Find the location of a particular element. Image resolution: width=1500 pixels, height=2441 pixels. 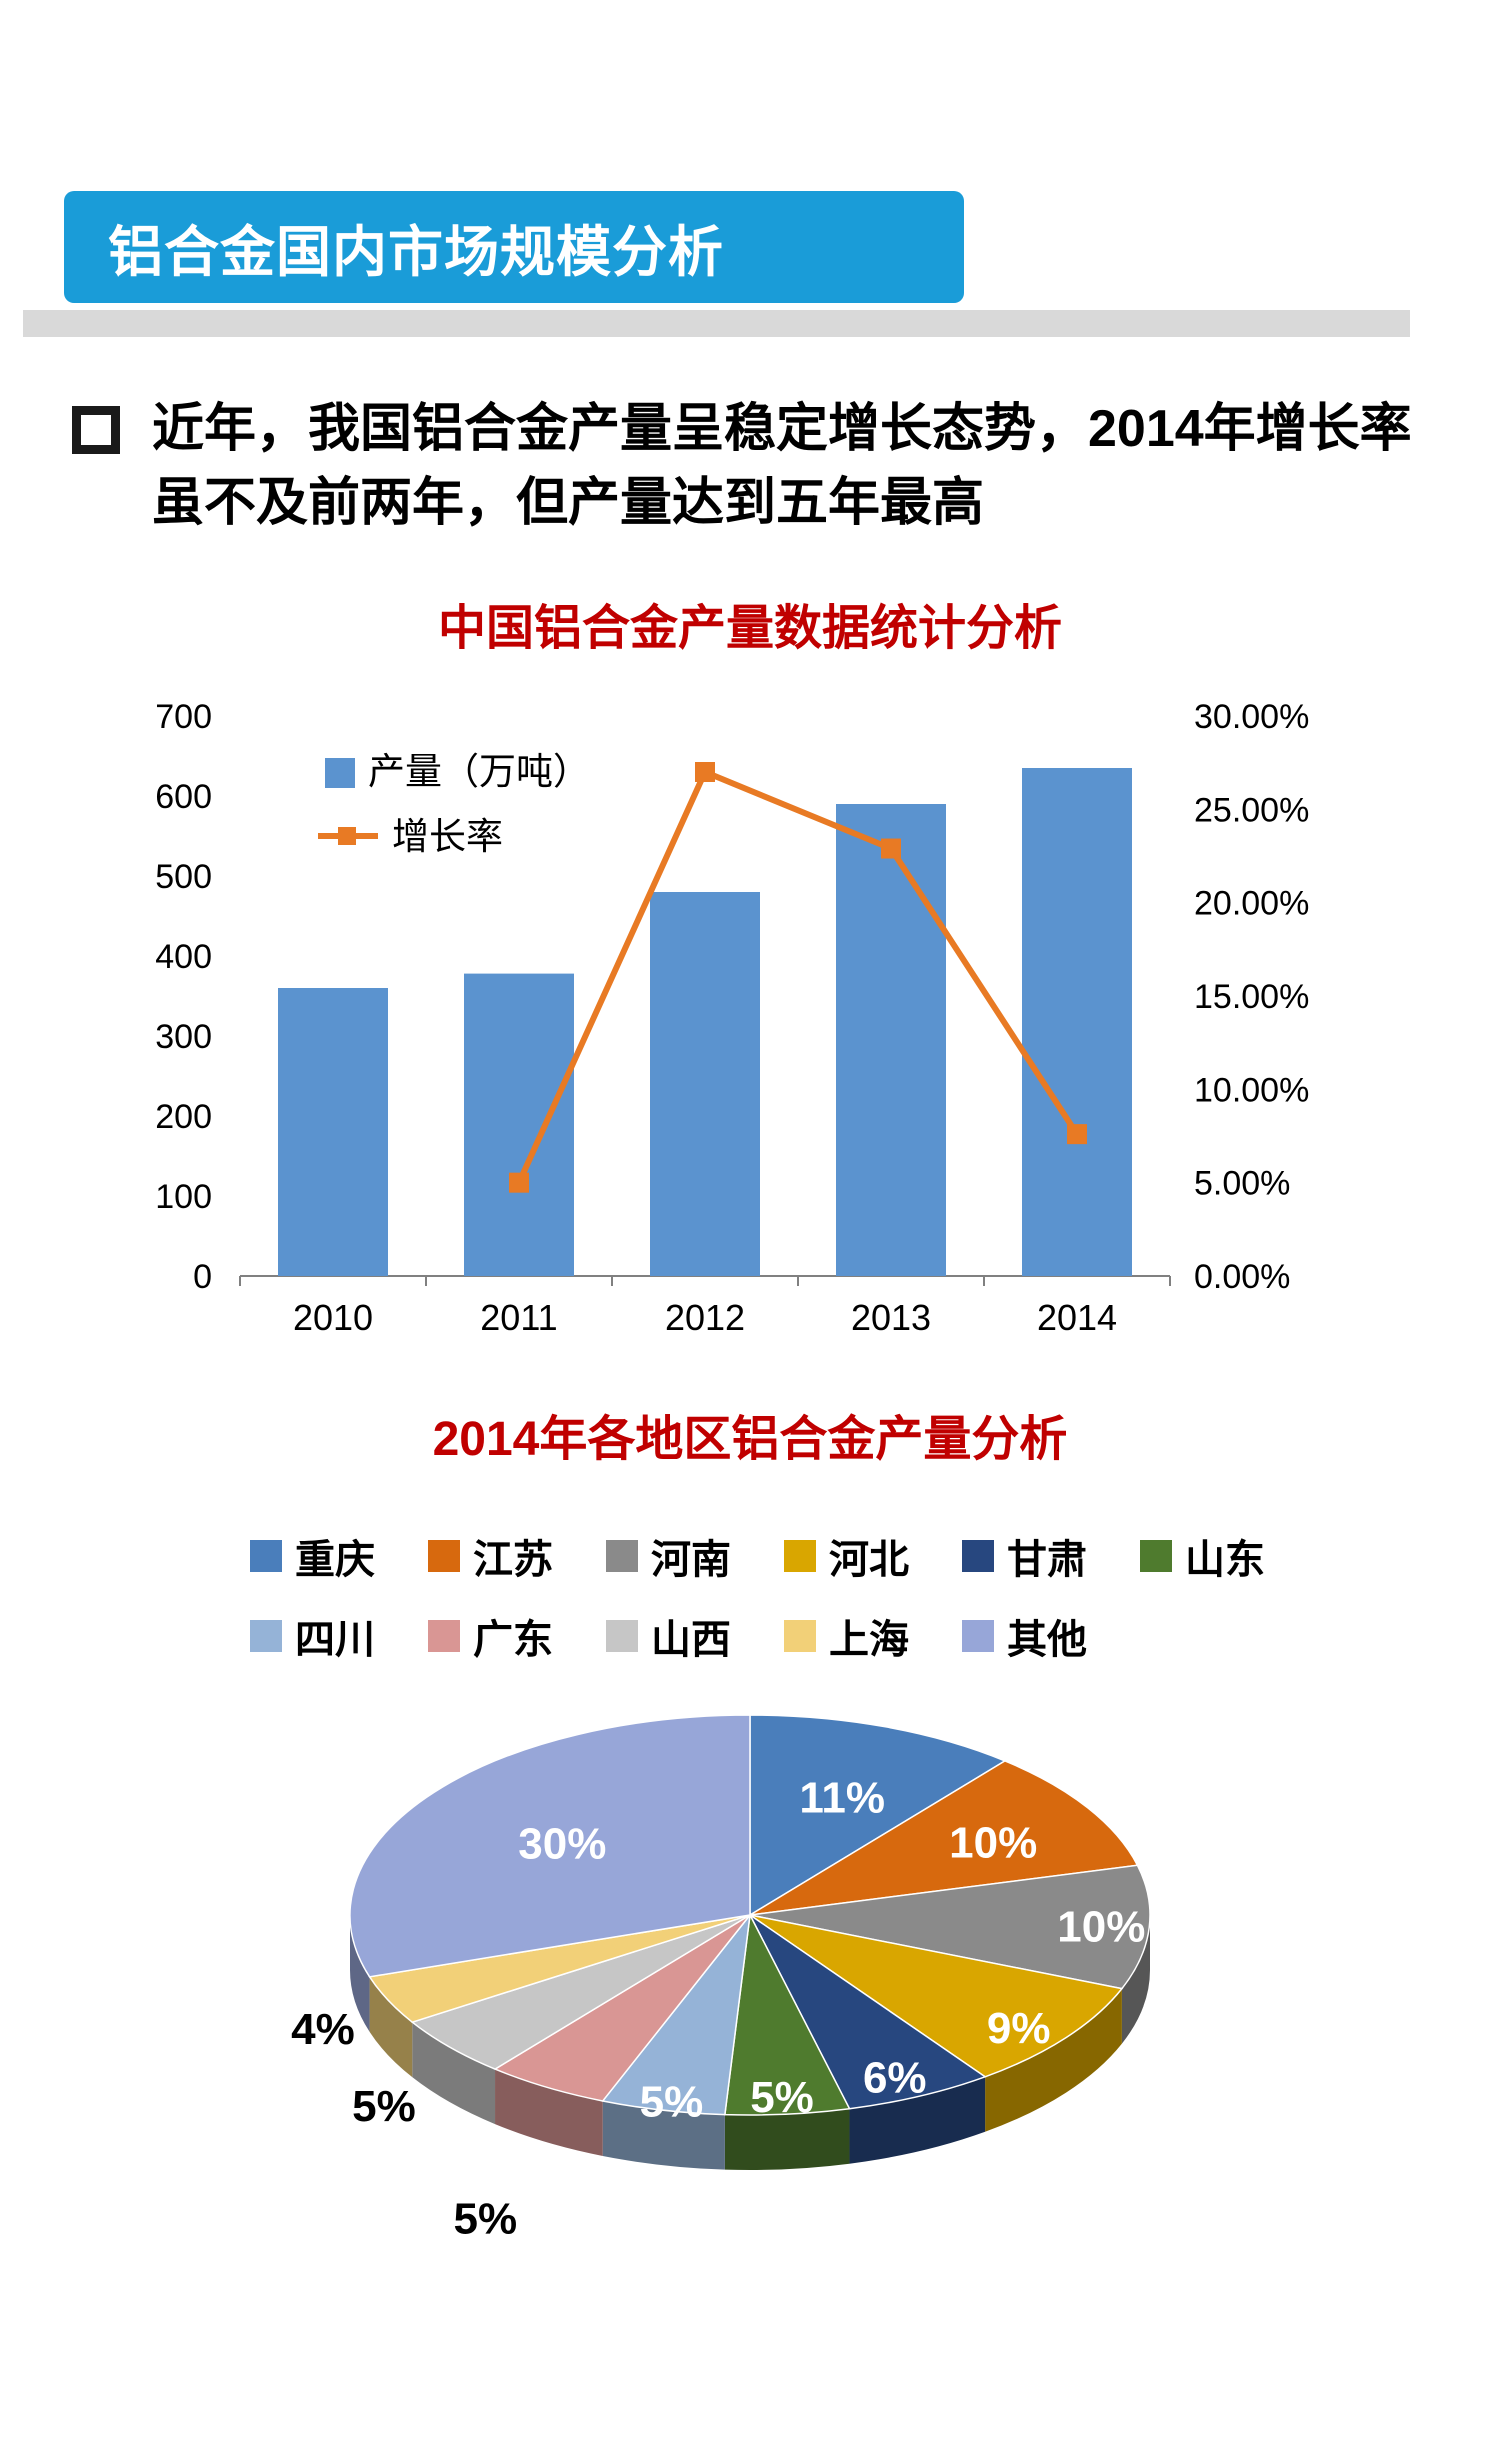

legend-swatch-line is located at coordinates (347, 835).